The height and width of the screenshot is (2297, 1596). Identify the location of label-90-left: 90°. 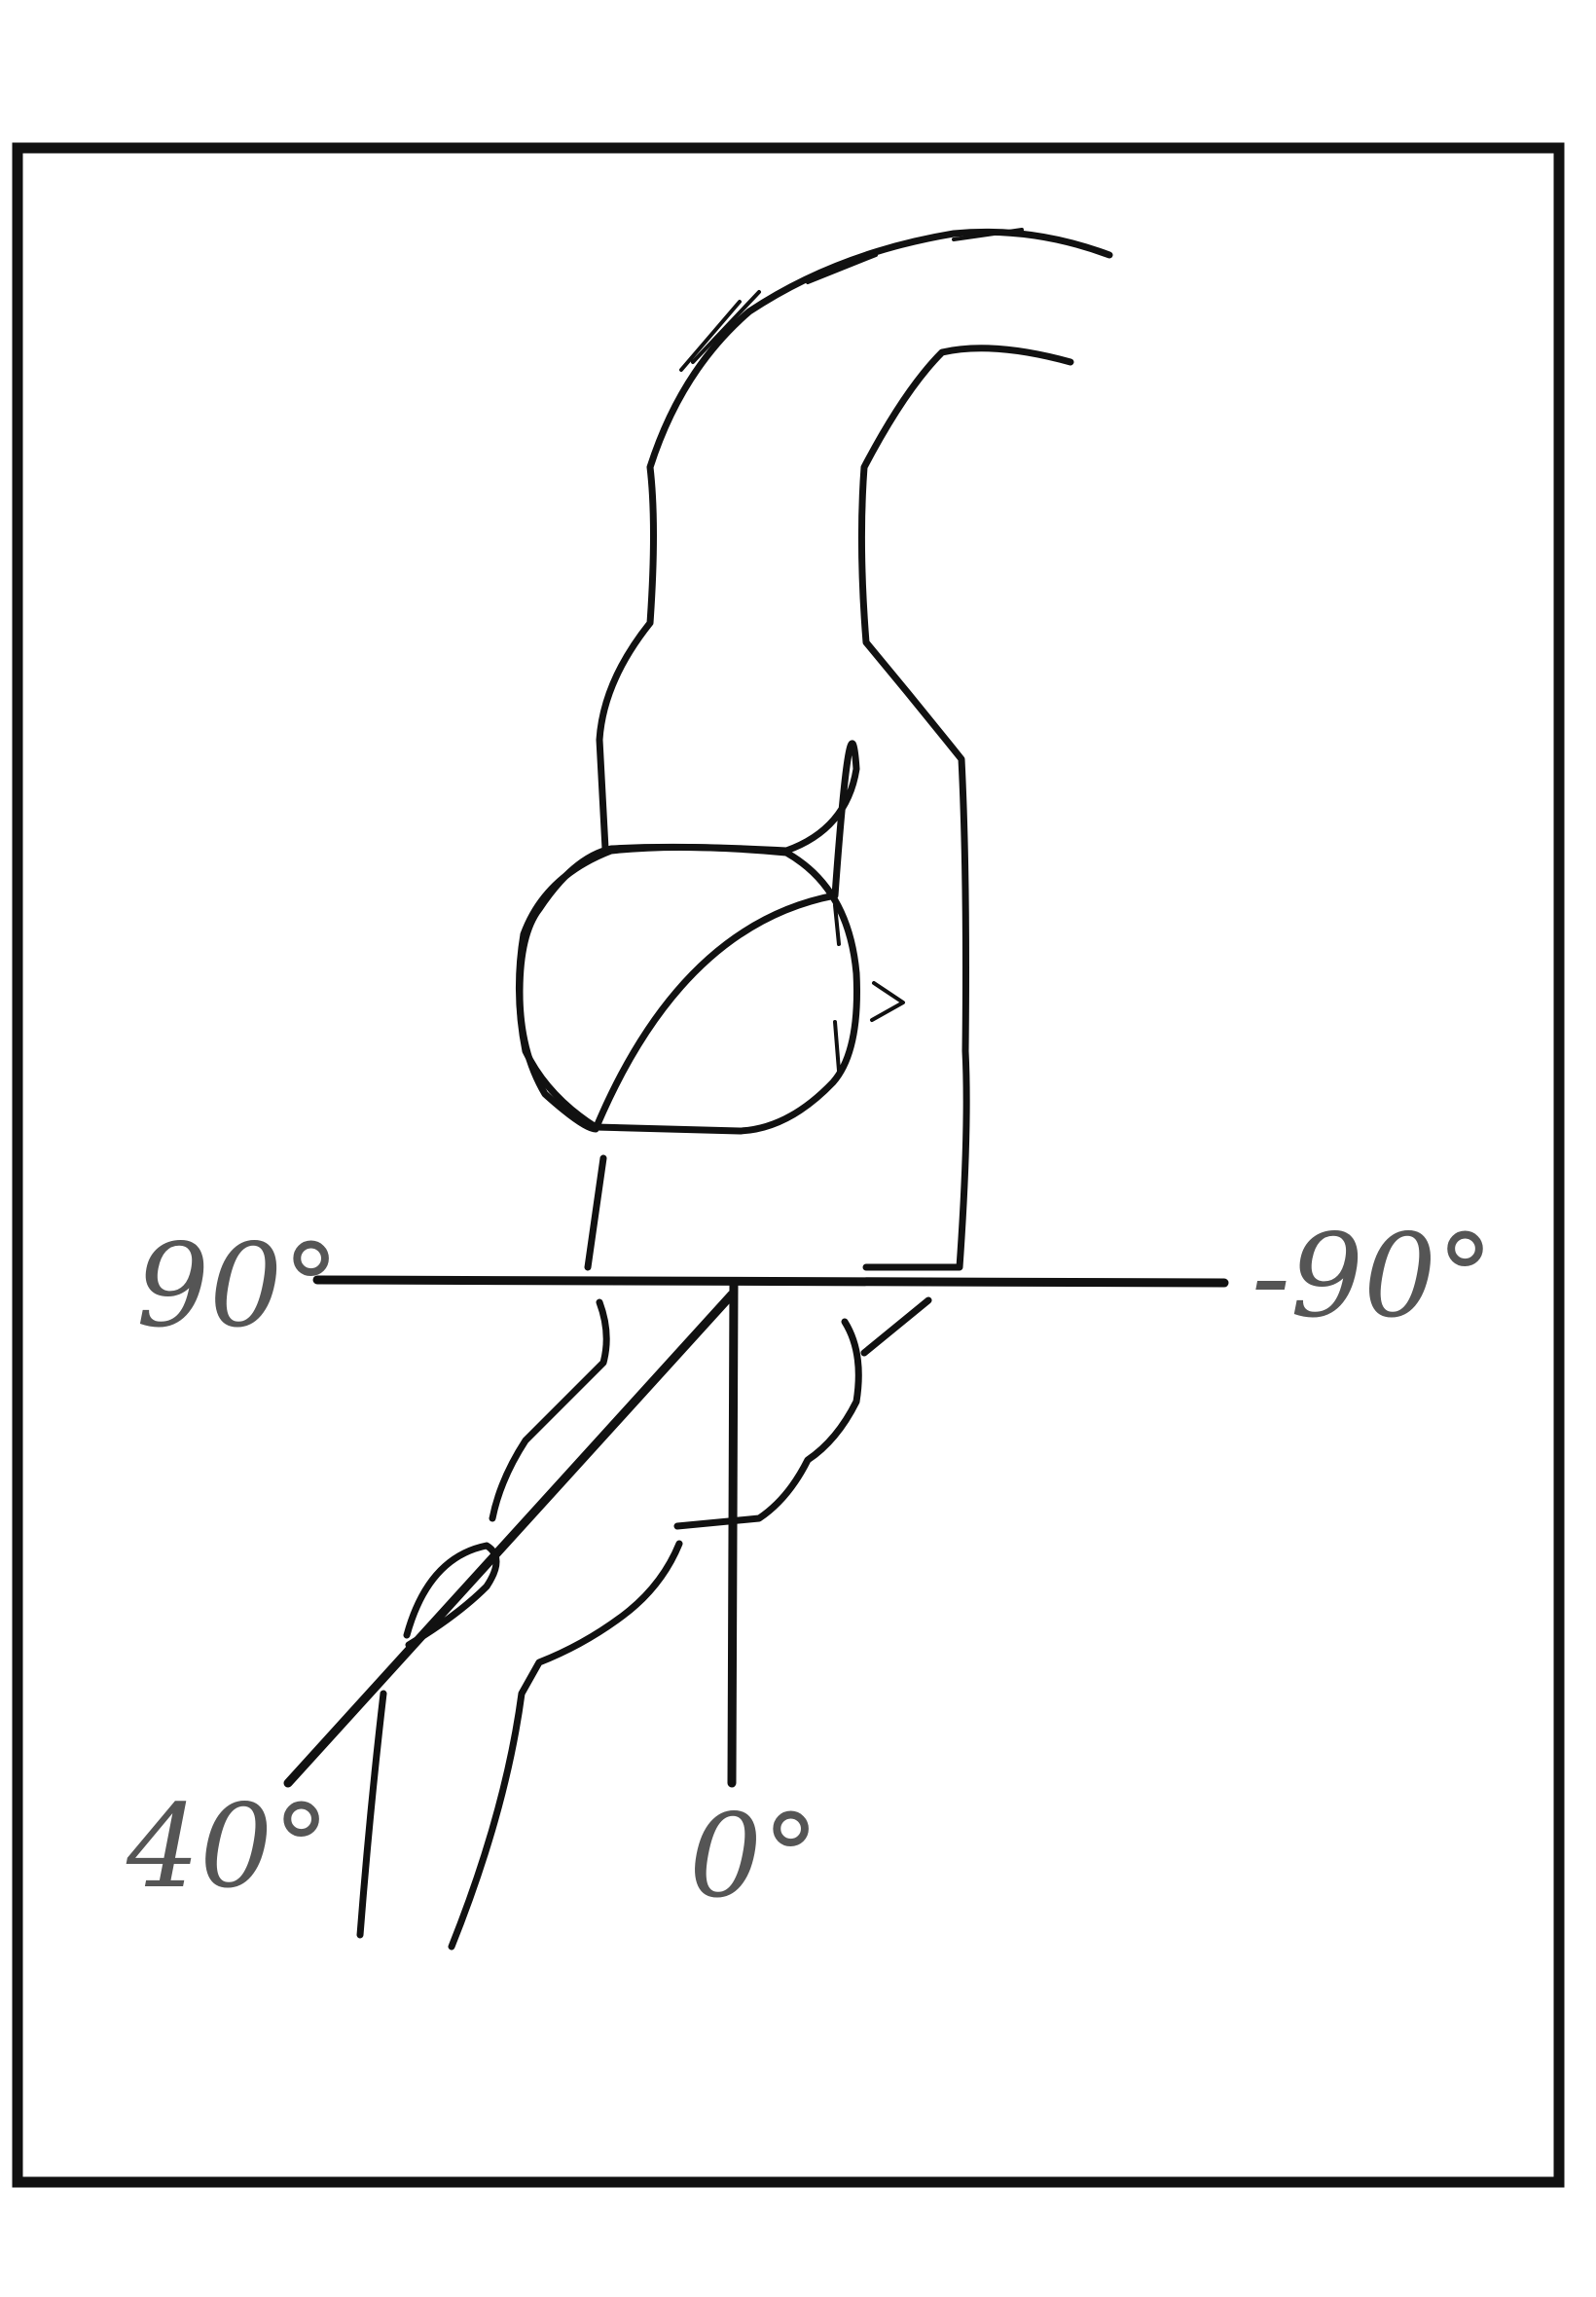
(238, 1286).